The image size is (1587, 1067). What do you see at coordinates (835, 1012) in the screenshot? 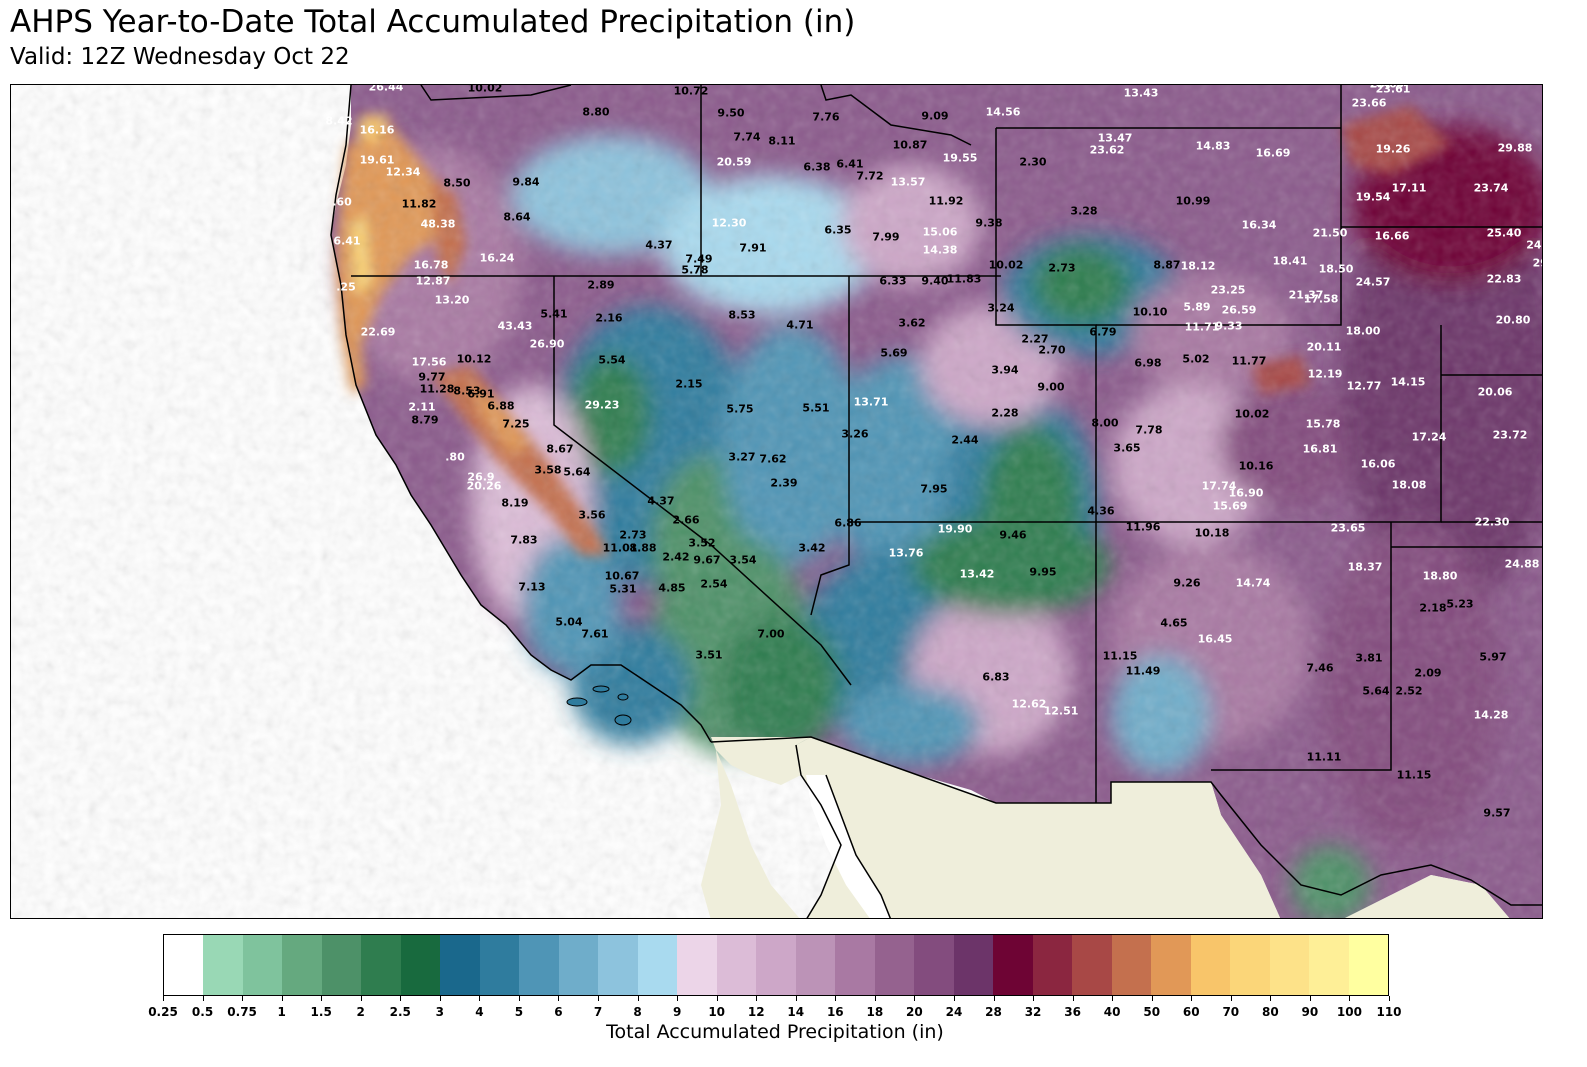
I see `colorbar-tick-label: 16` at bounding box center [835, 1012].